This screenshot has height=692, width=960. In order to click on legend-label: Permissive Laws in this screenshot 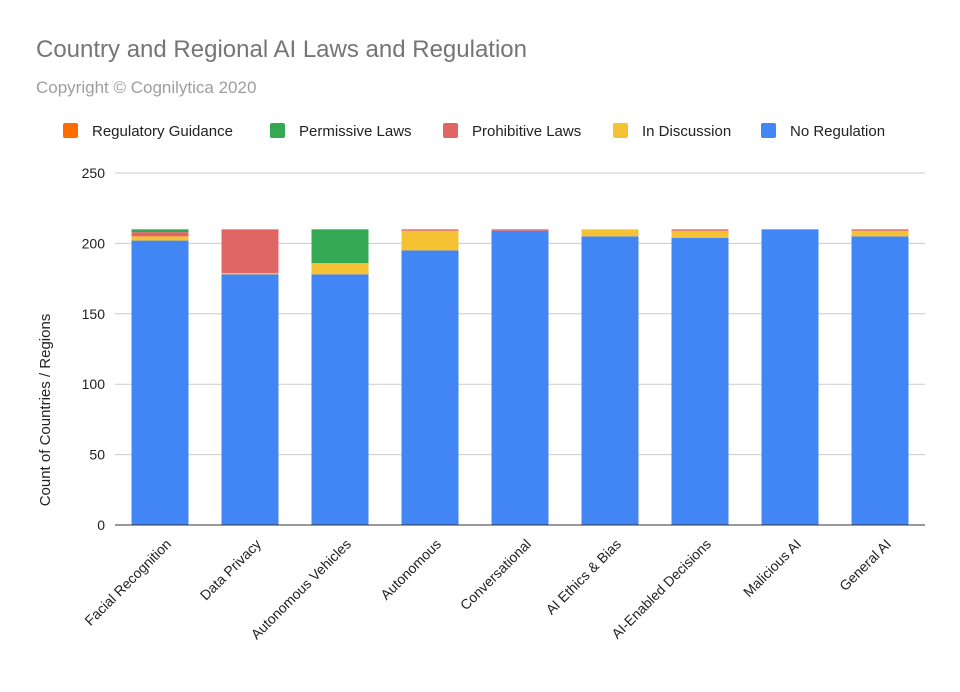, I will do `click(355, 131)`.